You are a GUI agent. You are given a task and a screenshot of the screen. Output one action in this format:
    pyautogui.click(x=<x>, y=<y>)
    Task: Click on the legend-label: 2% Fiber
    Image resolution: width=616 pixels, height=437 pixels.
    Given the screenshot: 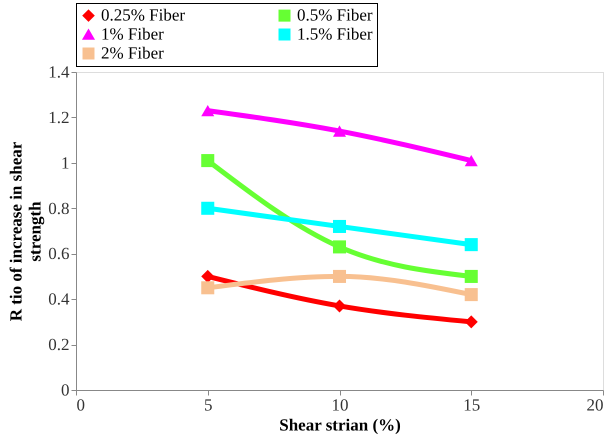 What is the action you would take?
    pyautogui.click(x=132, y=53)
    